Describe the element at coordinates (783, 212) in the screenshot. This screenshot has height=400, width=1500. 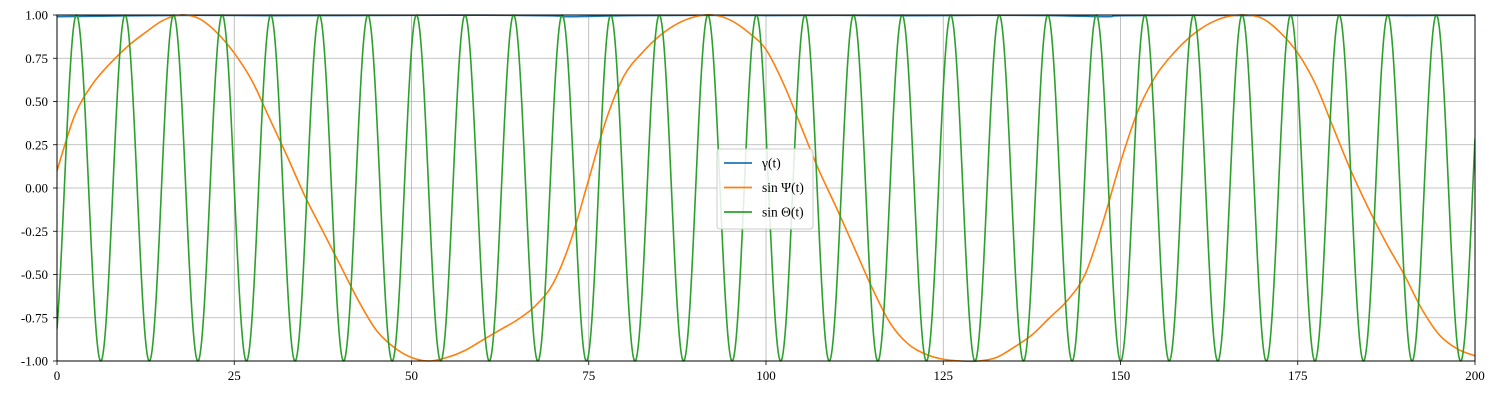
I see `legend-entry-label: sin Θ(t)` at that location.